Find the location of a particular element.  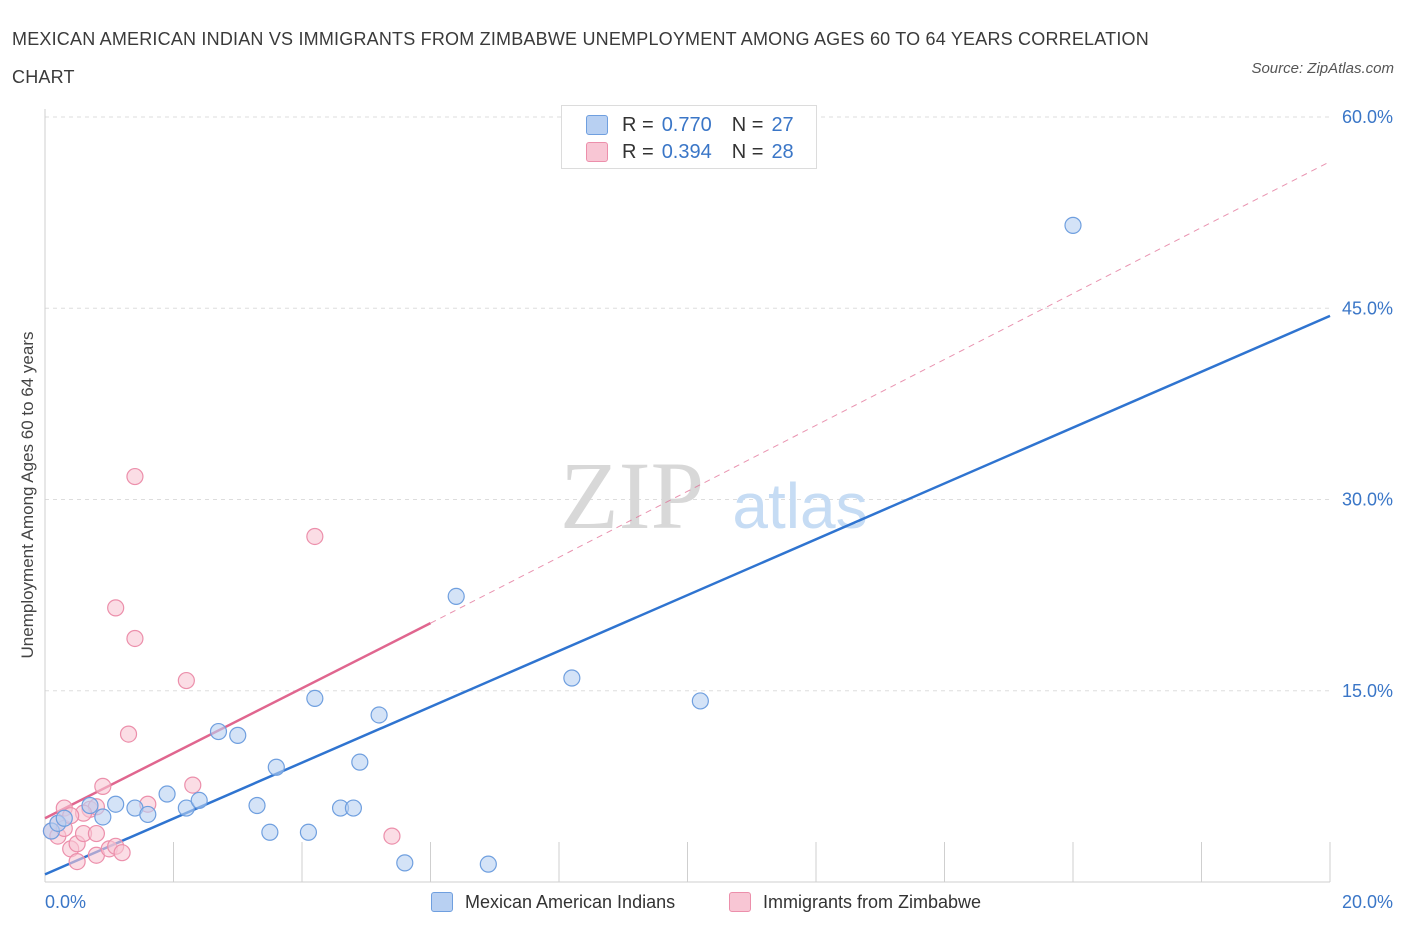

watermark-atlas: atlas is located at coordinates (799, 506).